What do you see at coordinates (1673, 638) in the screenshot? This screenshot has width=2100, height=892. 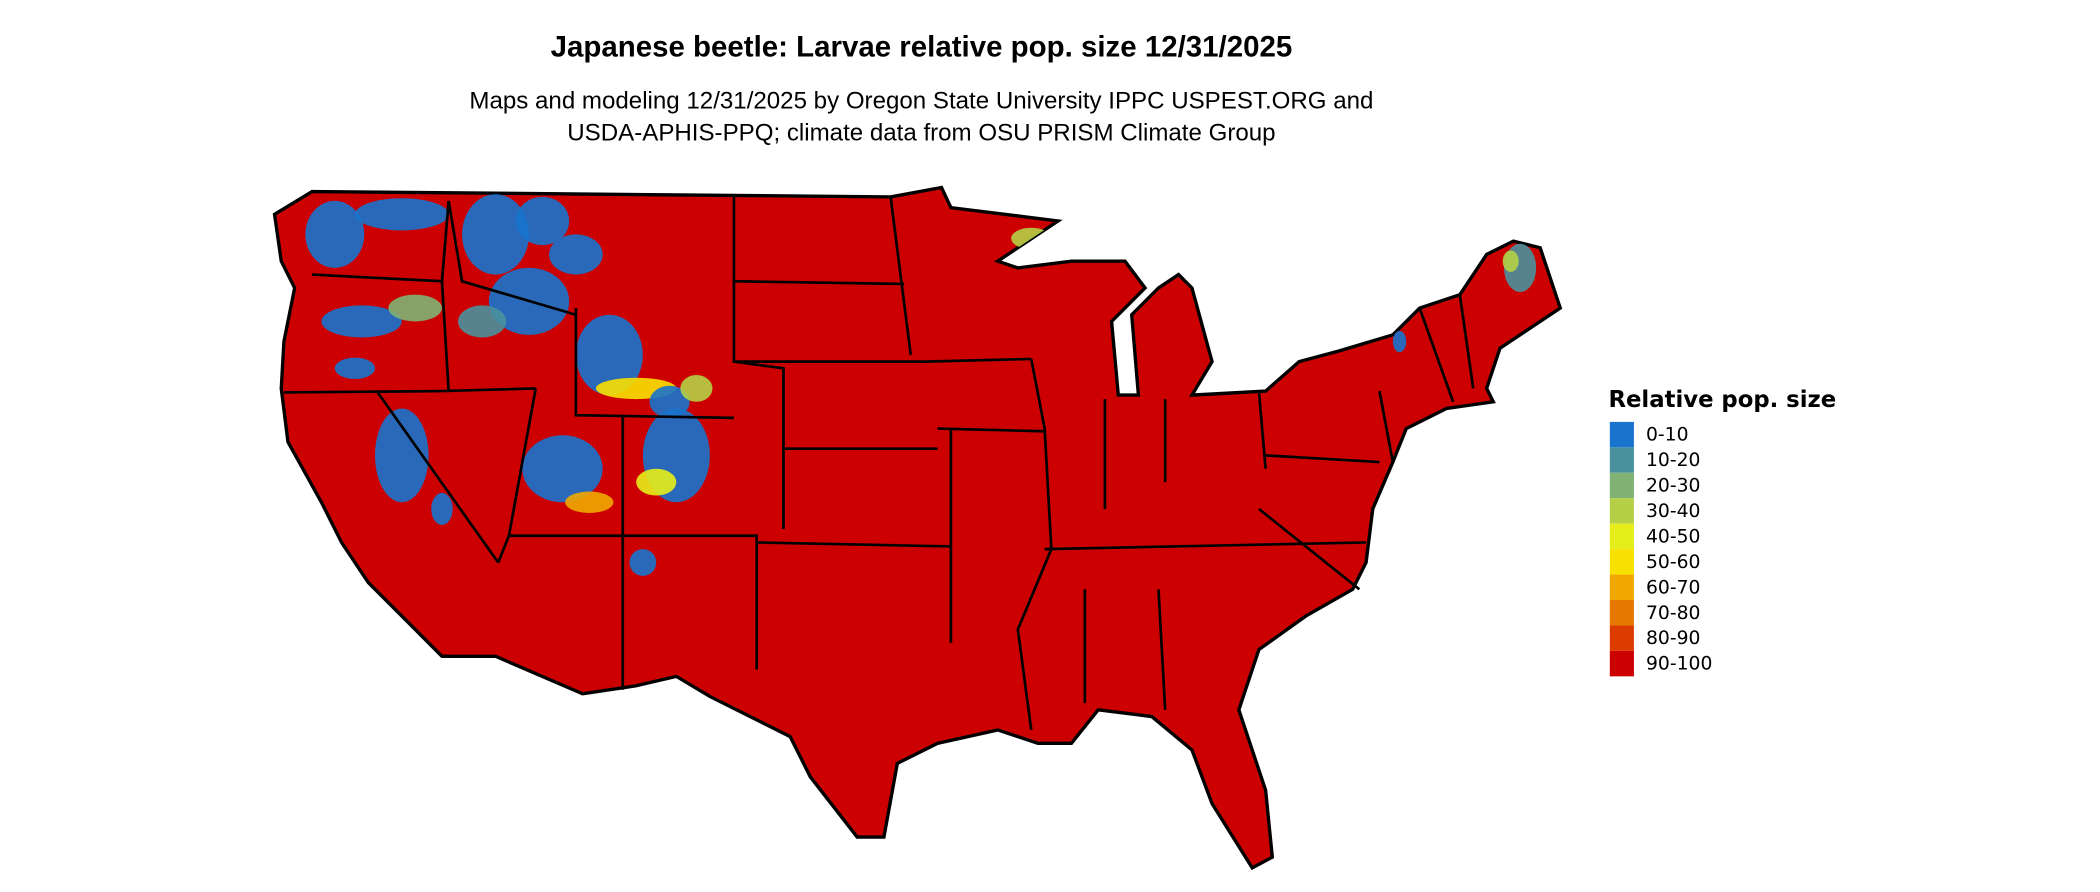 I see `legend-label: 80-90` at bounding box center [1673, 638].